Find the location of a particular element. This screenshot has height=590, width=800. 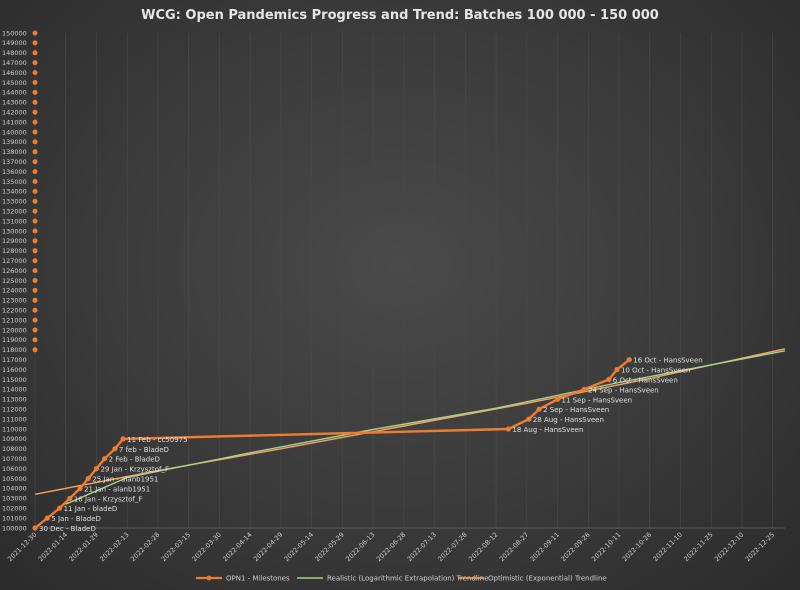

y-tick-label: 147000 is located at coordinates (14, 63).